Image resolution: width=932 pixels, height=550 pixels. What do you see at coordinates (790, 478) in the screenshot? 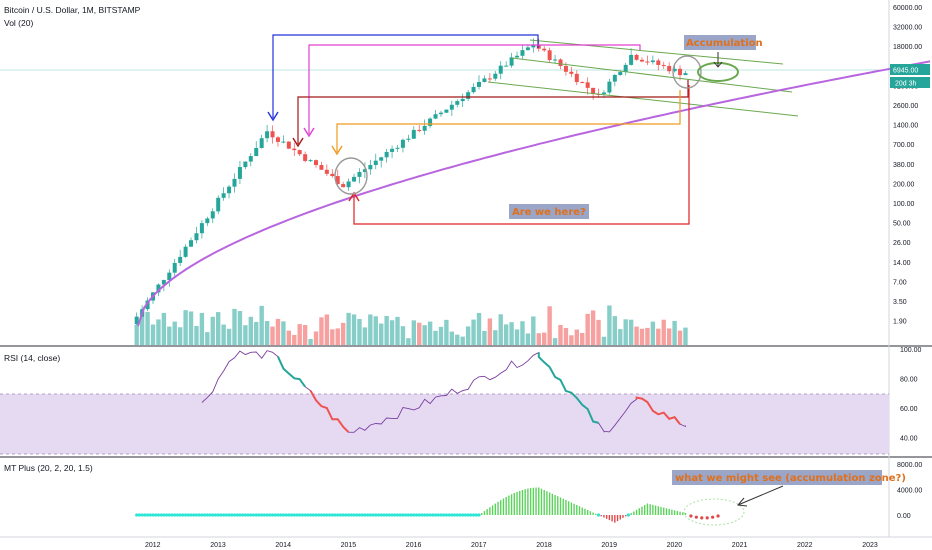
I see `mt-annotation-label: what we might see (accumulation zone?)` at bounding box center [790, 478].